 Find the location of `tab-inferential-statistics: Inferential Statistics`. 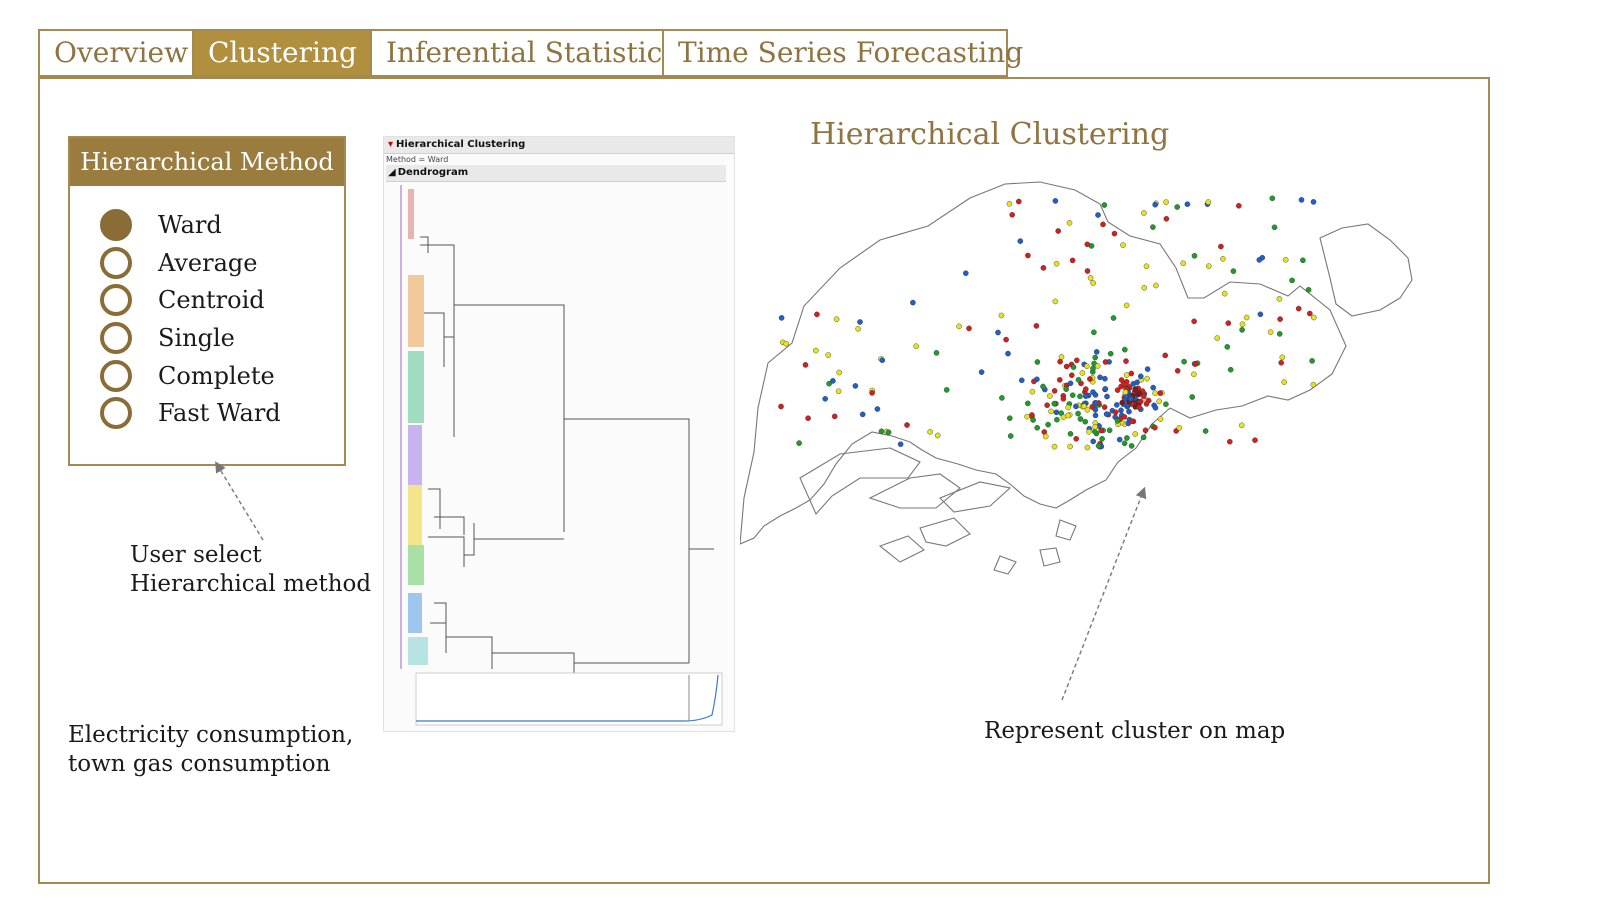

tab-inferential-statistics: Inferential Statistics is located at coordinates (523, 53).